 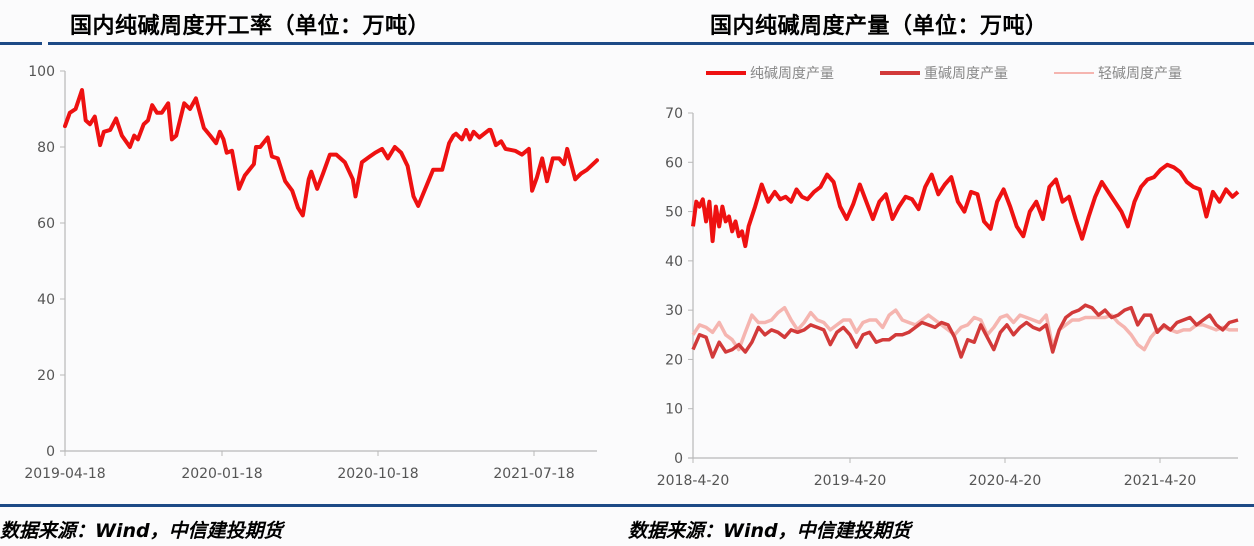 I want to click on y-tick-label: 30, so click(x=674, y=311).